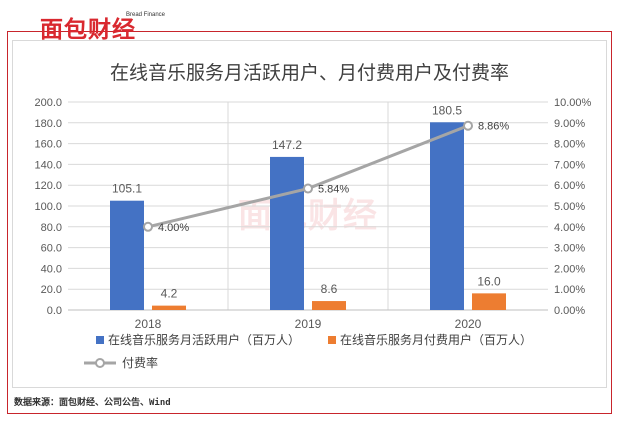  I want to click on y-right-tick-label: 3.00%, so click(569, 249).